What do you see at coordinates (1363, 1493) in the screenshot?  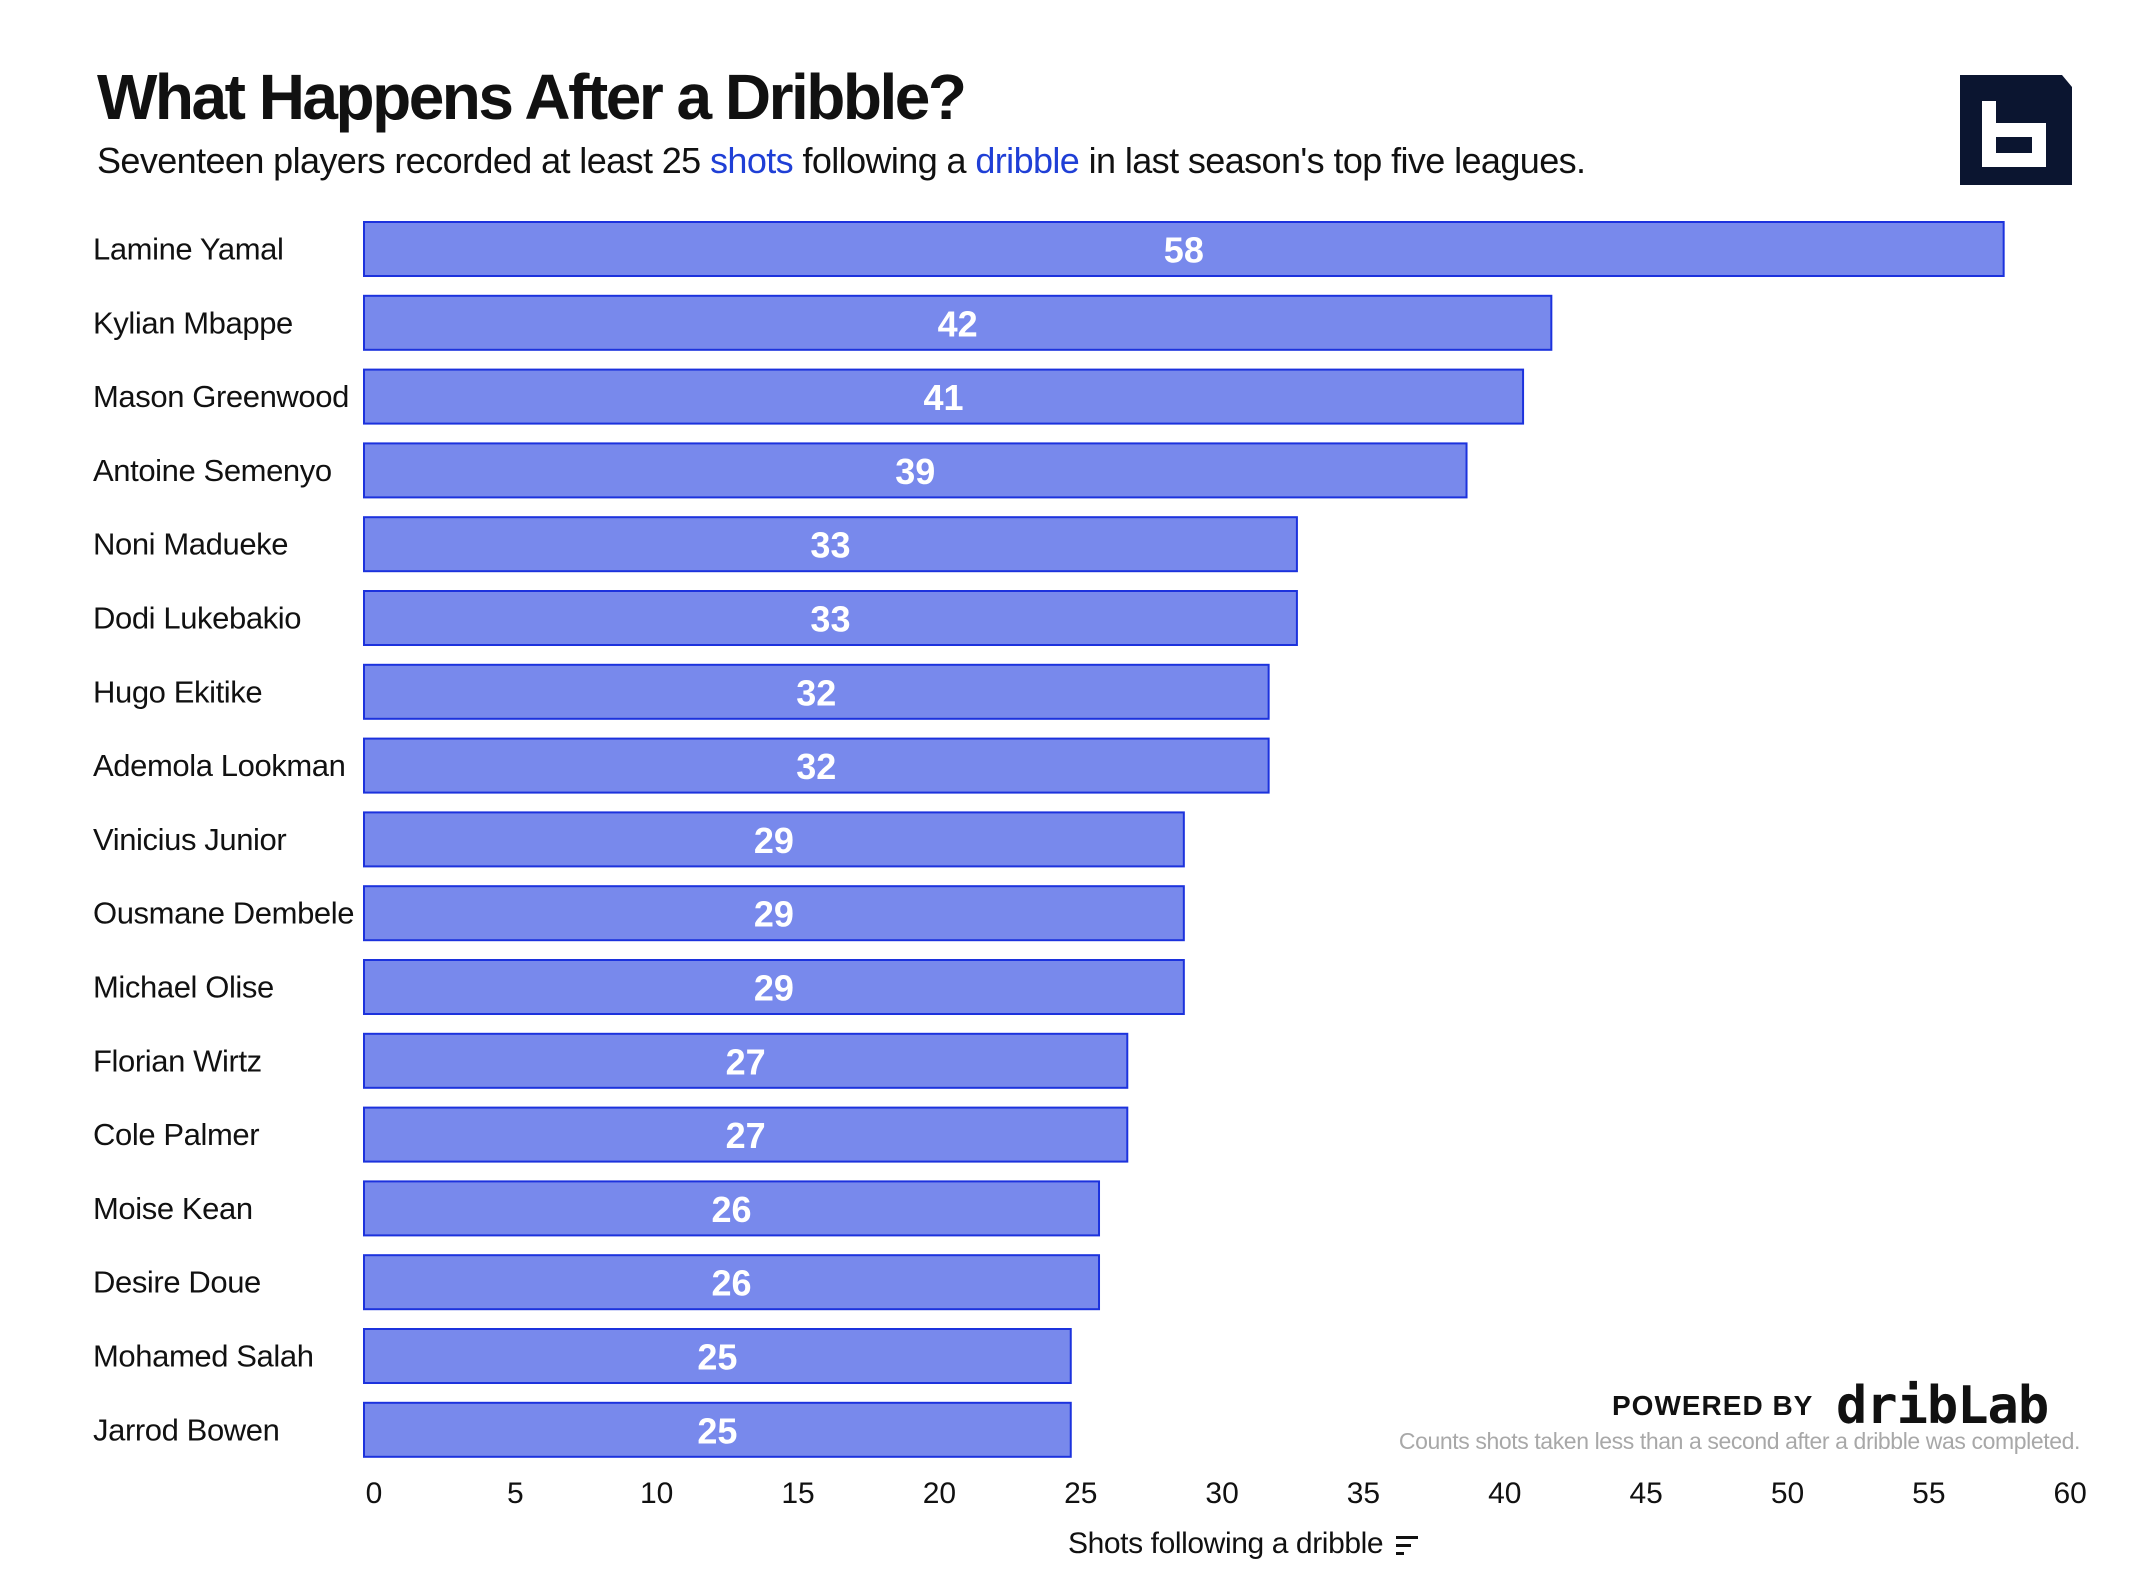 I see `x-tick-label: 35` at bounding box center [1363, 1493].